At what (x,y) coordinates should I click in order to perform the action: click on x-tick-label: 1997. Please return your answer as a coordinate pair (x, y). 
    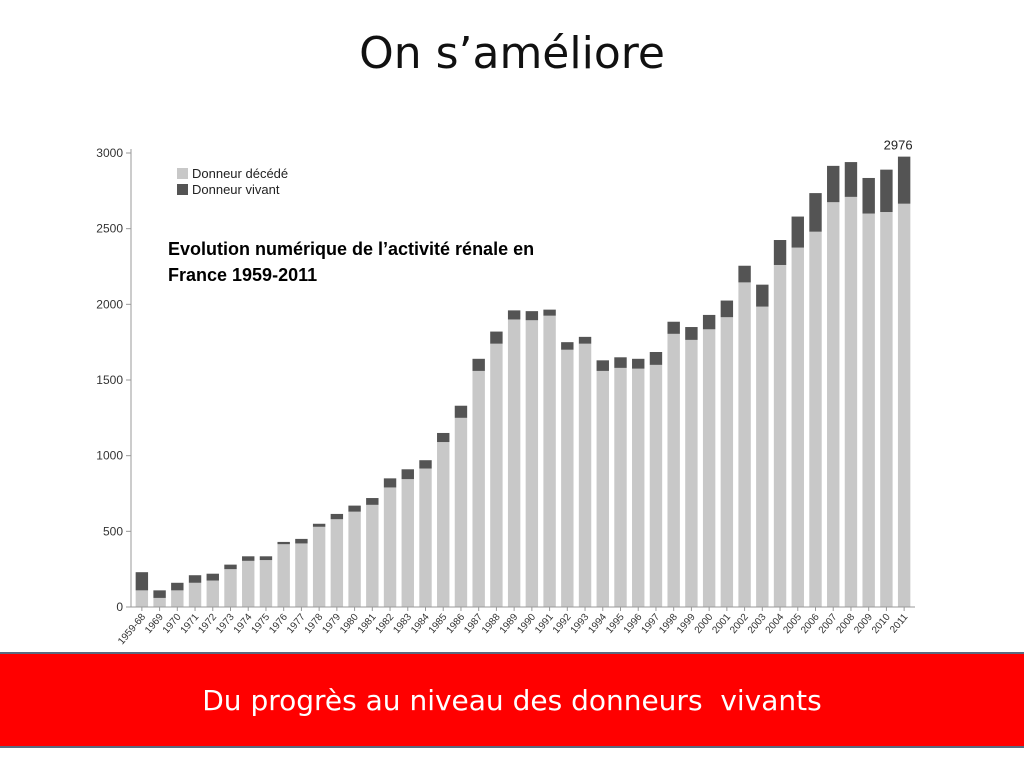
    Looking at the image, I should click on (651, 624).